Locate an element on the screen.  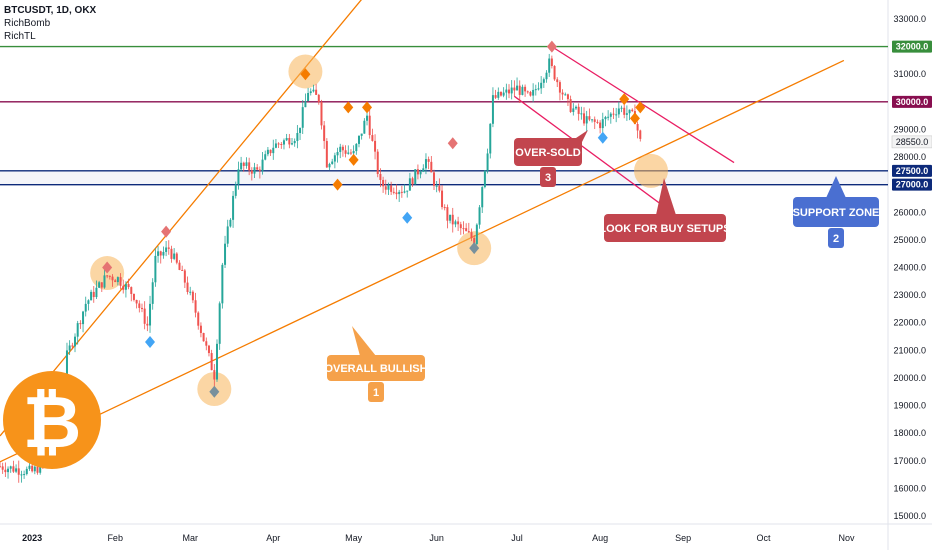
callout-number: 1 is located at coordinates (376, 393).